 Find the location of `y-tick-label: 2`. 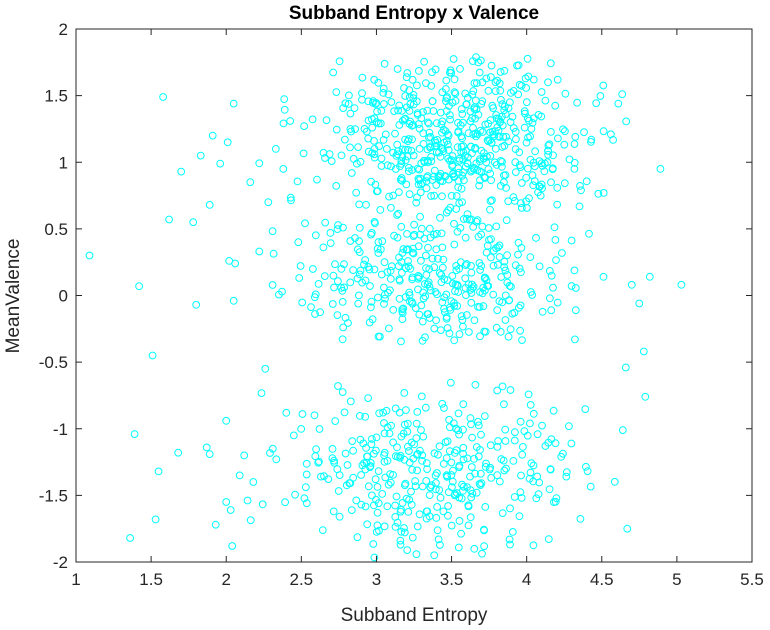

y-tick-label: 2 is located at coordinates (63, 29).